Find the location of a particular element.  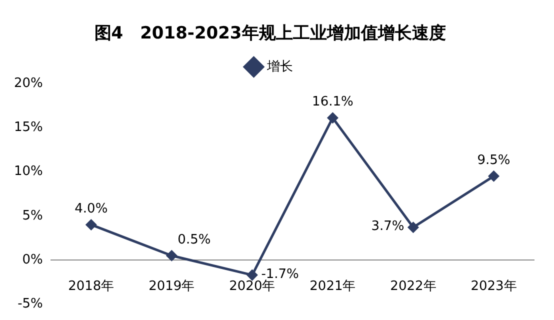

x-tick-label: 2019年 is located at coordinates (171, 286).